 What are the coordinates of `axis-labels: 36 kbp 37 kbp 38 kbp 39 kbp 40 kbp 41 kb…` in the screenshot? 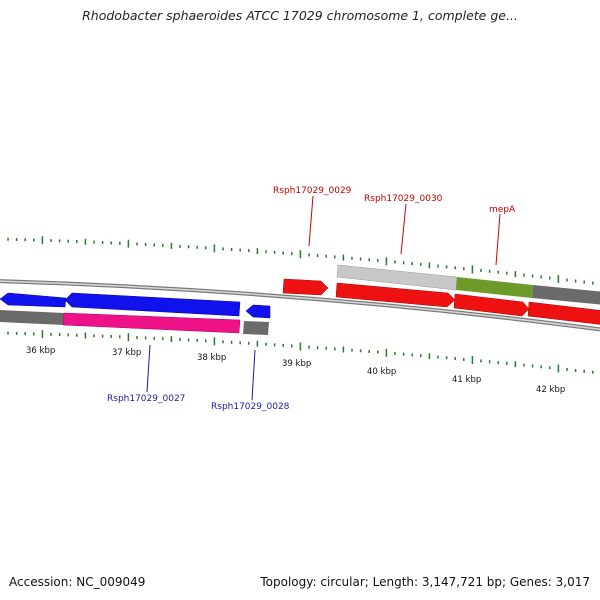 It's located at (295, 370).